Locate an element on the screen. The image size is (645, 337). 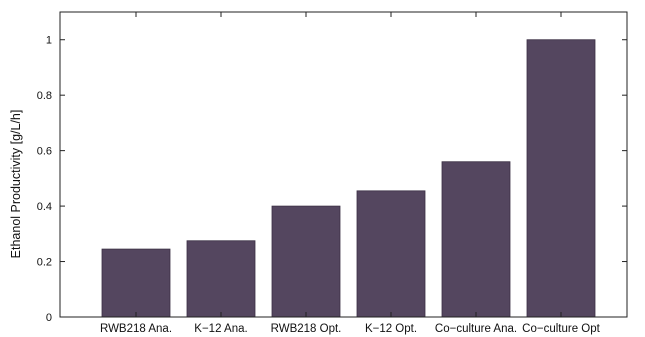
y-tick-label-3: 0.6 is located at coordinates (44, 152).